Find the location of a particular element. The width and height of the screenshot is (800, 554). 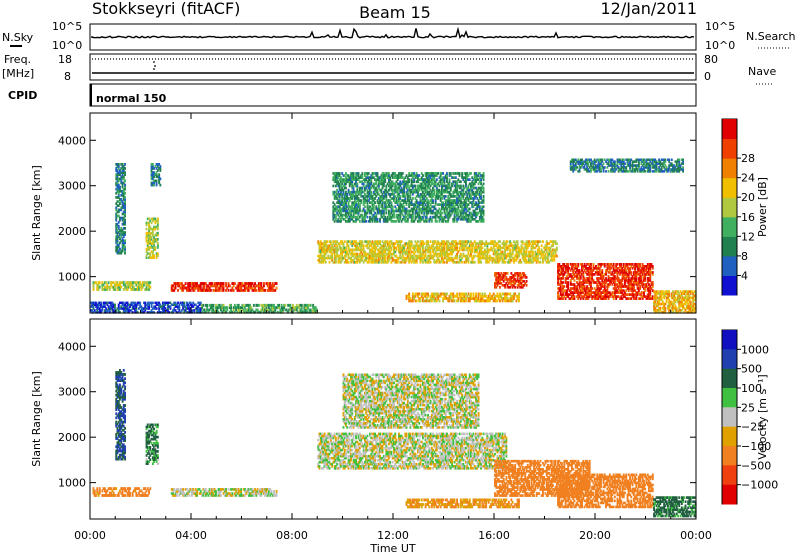

cpid-mode: normal 150 is located at coordinates (131, 98).